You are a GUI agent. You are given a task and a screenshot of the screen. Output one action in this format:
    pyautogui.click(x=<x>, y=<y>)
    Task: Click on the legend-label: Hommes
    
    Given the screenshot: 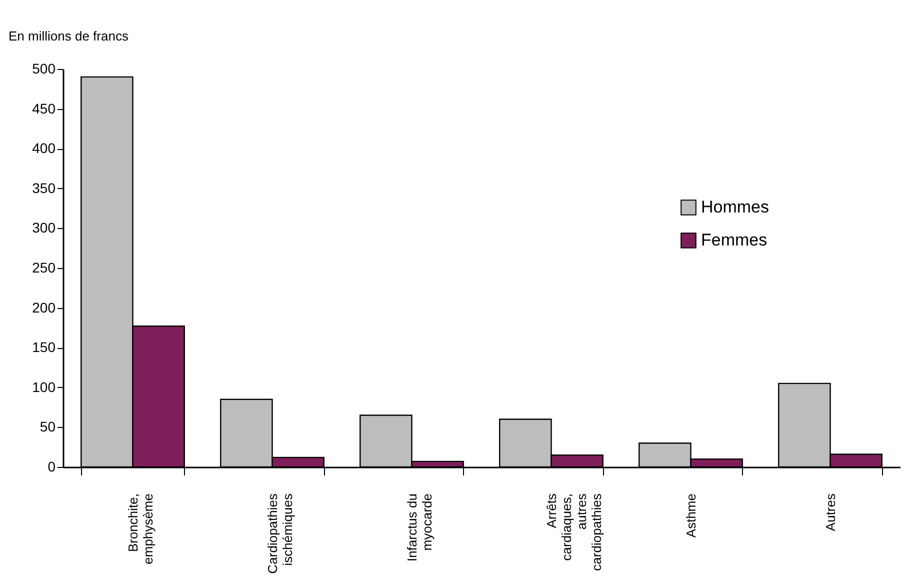 What is the action you would take?
    pyautogui.click(x=735, y=207)
    